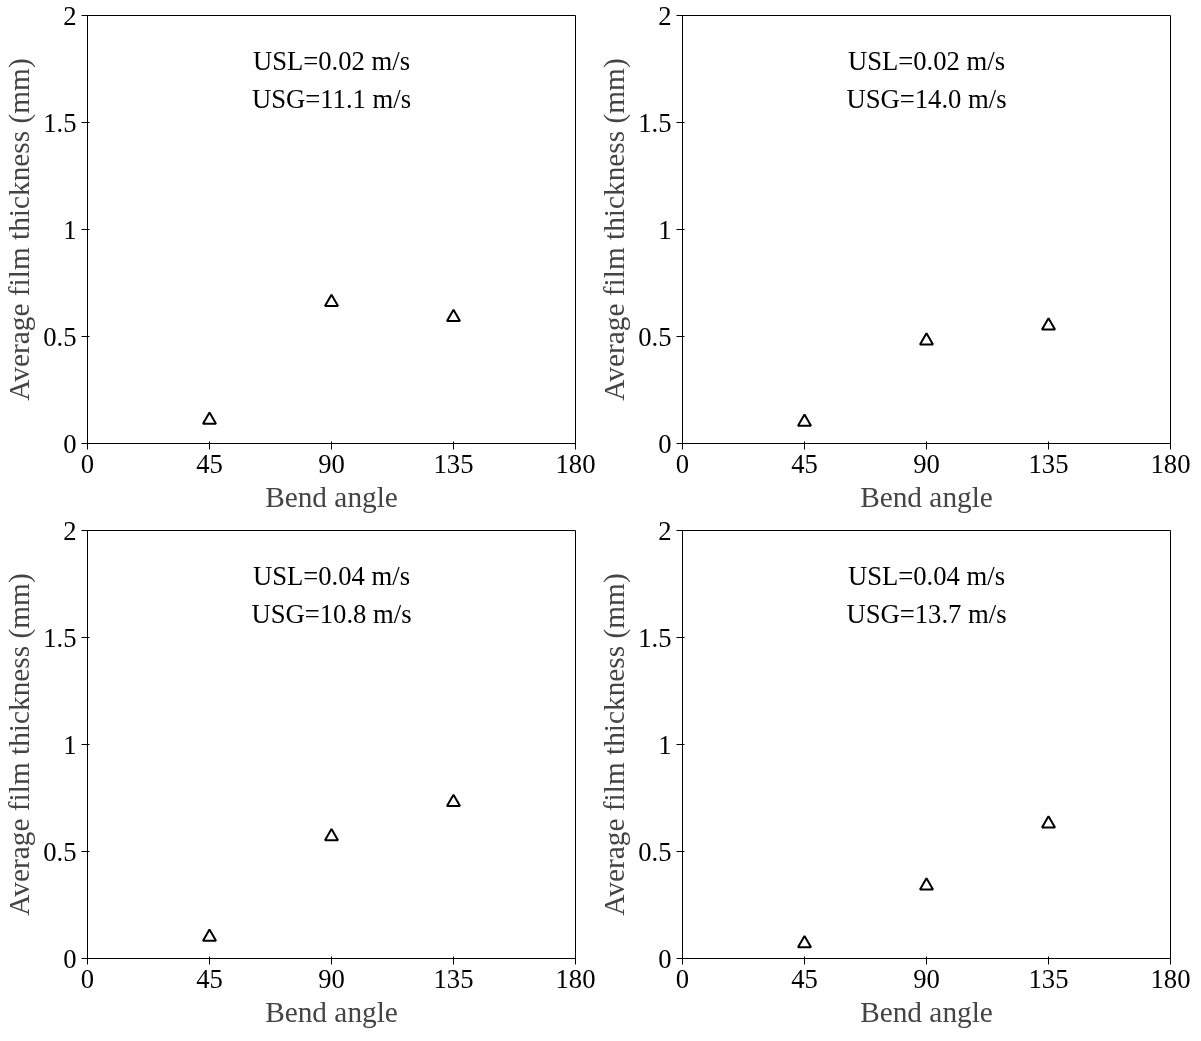 This screenshot has height=1041, width=1201. I want to click on annotation: USG=11.1 m/s, so click(331, 98).